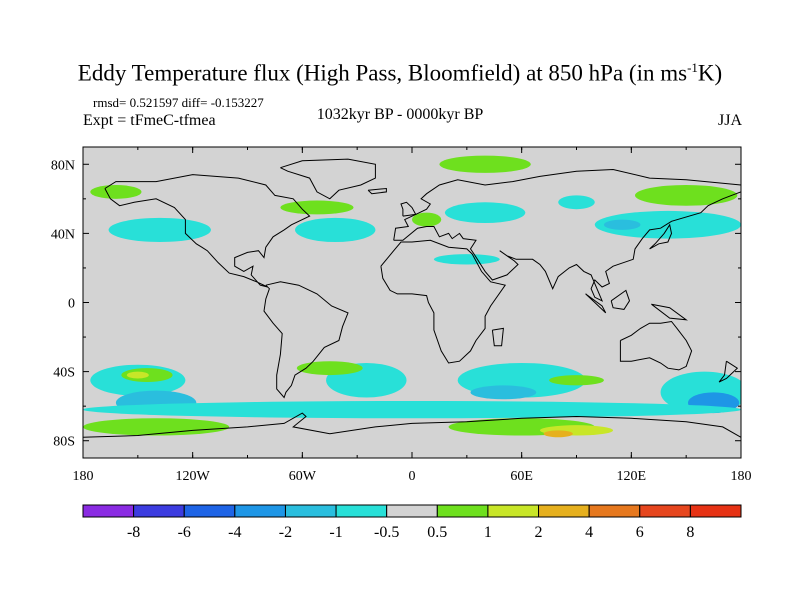 The width and height of the screenshot is (800, 600). I want to click on coast-japan, so click(661, 236).